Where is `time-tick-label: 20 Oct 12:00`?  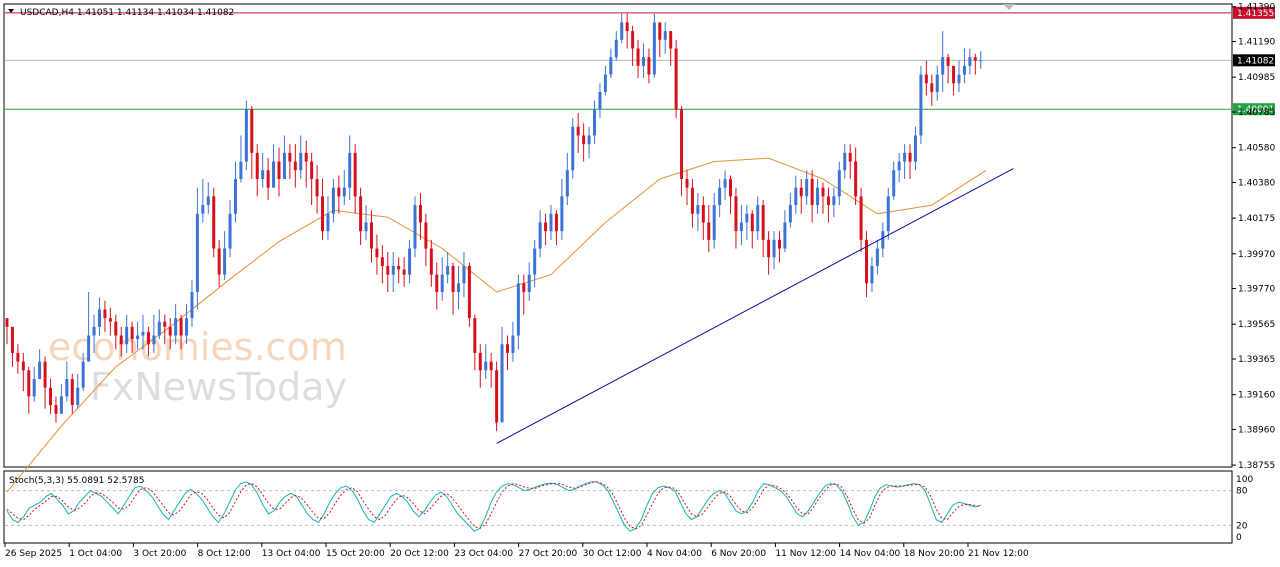
time-tick-label: 20 Oct 12:00 is located at coordinates (419, 554).